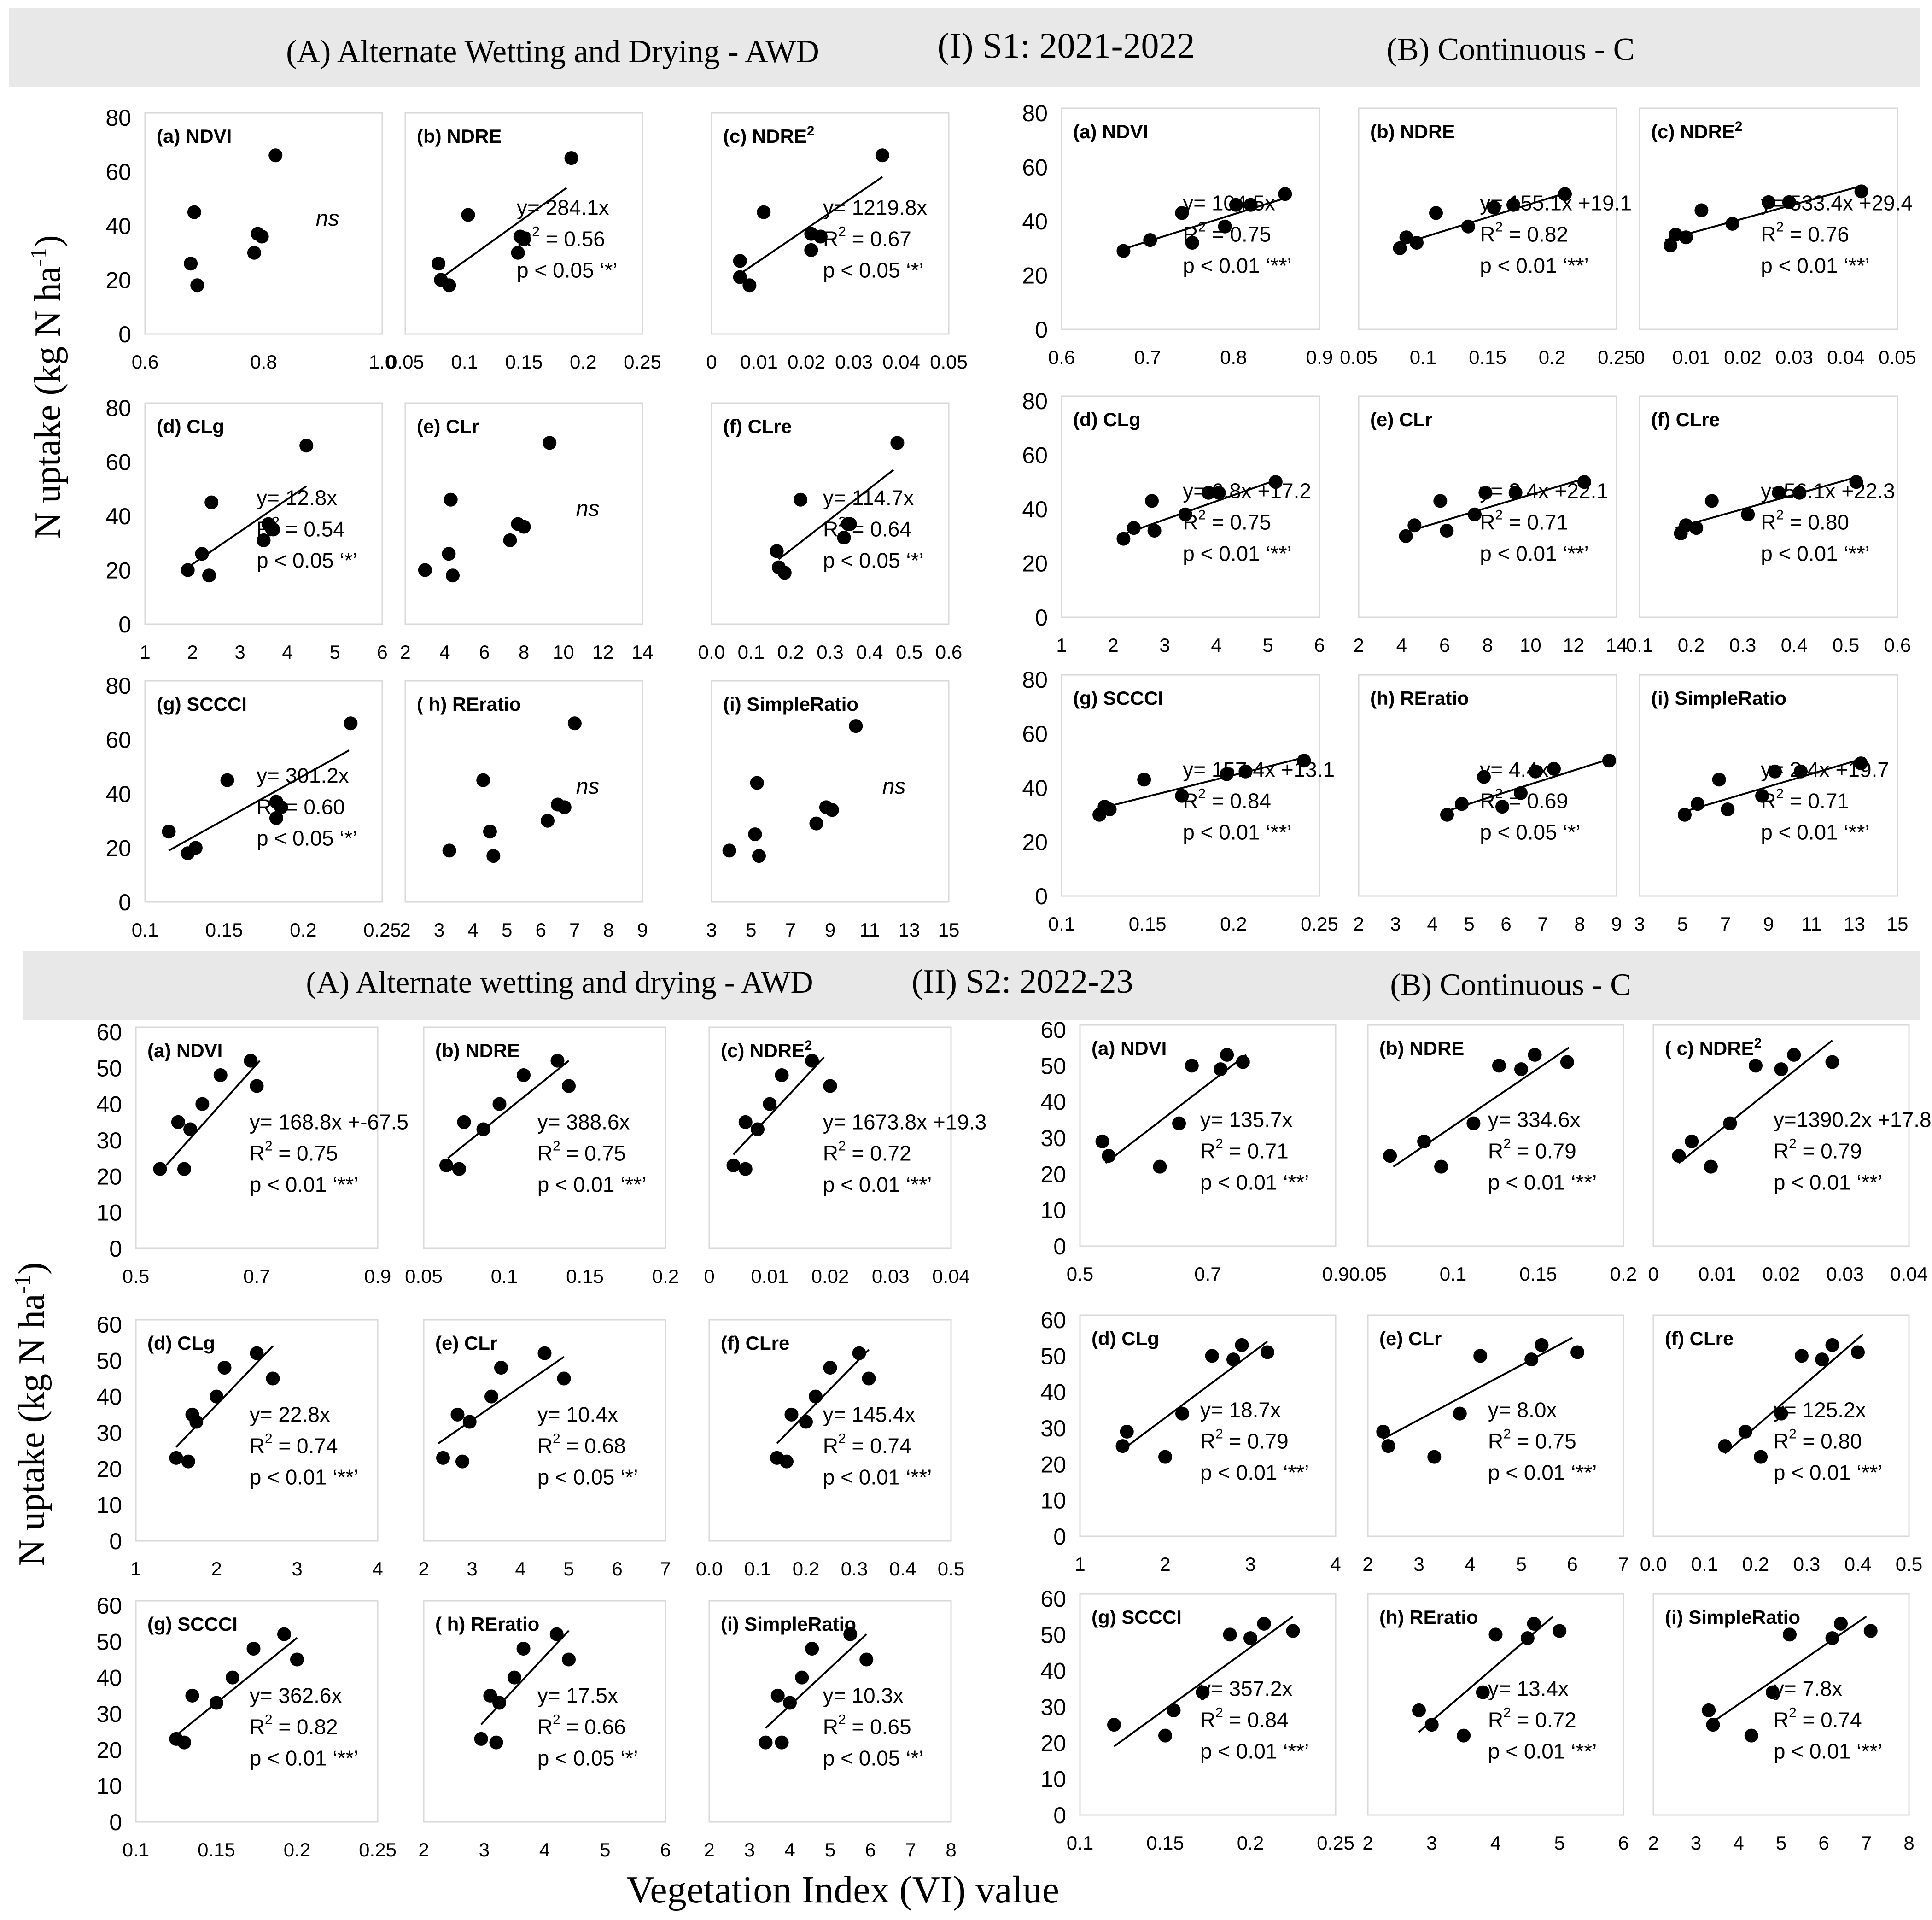 This screenshot has height=1920, width=1932. Describe the element at coordinates (116, 1822) in the screenshot. I see `y-tick-label: 0` at that location.